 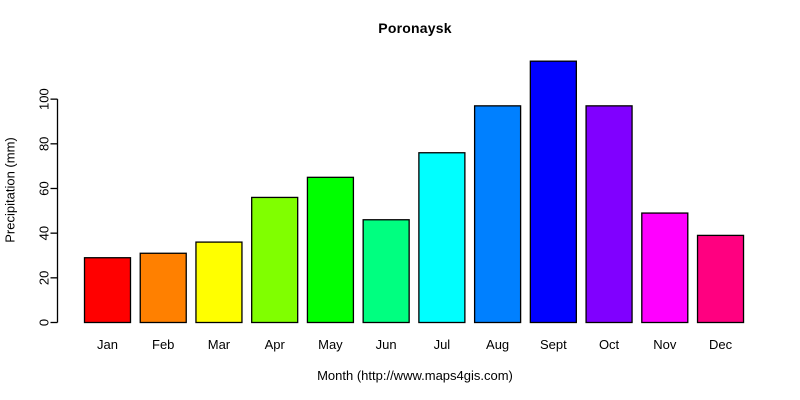 What do you see at coordinates (44, 278) in the screenshot?
I see `y-tick-label-20: 20` at bounding box center [44, 278].